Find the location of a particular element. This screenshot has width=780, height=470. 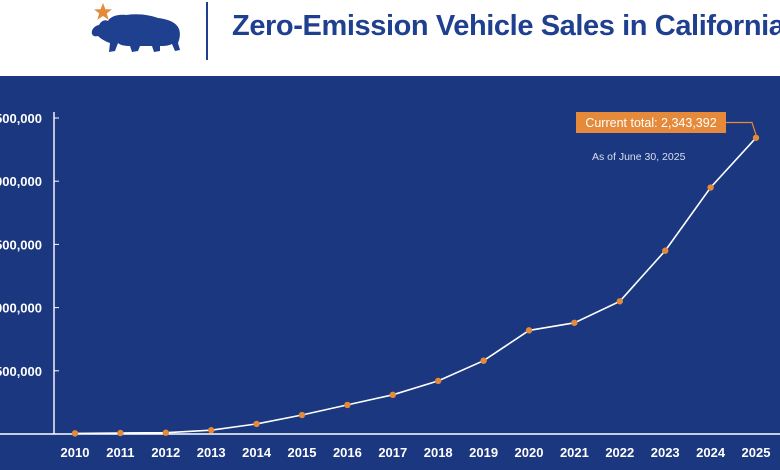

y-tick-label: 1,500,000 is located at coordinates (21, 244).